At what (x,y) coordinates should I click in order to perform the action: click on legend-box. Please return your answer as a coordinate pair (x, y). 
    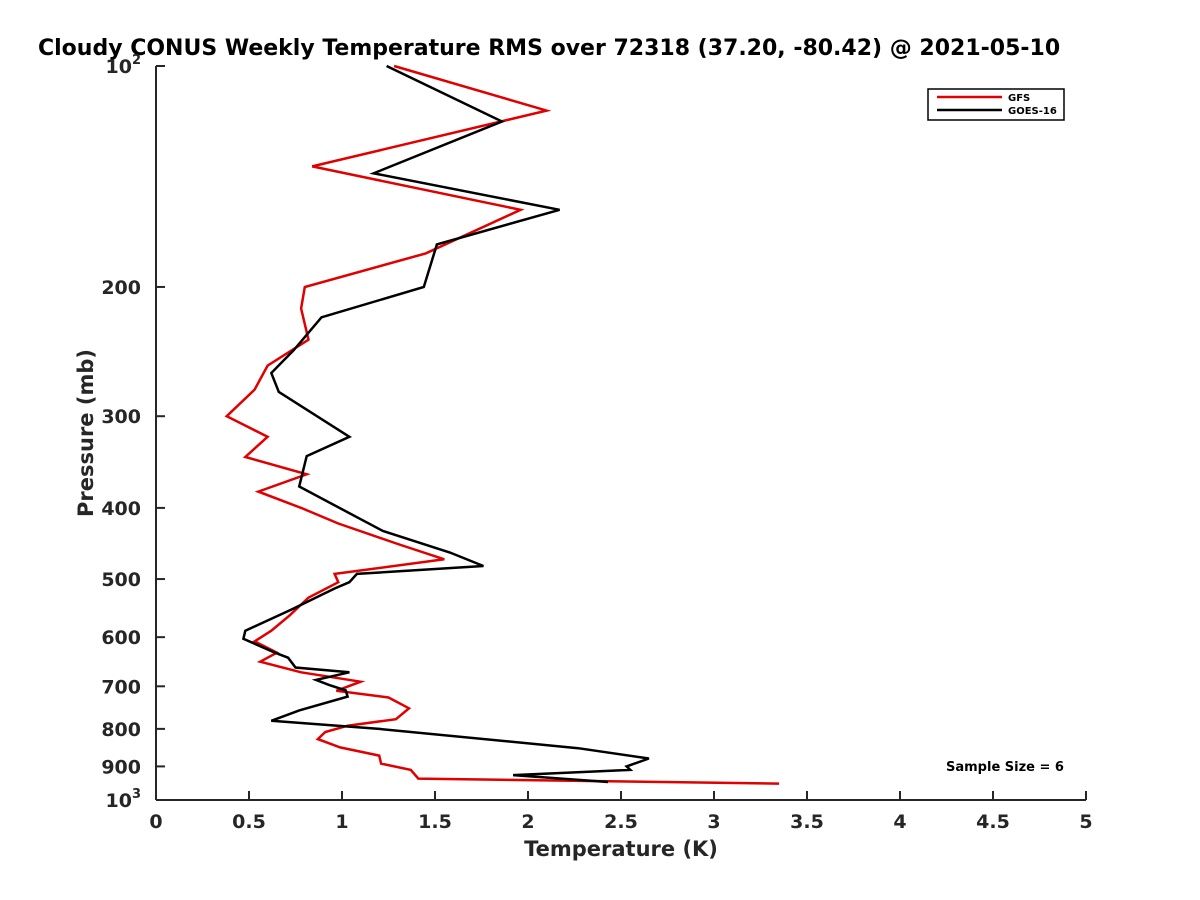
    Looking at the image, I should click on (996, 104).